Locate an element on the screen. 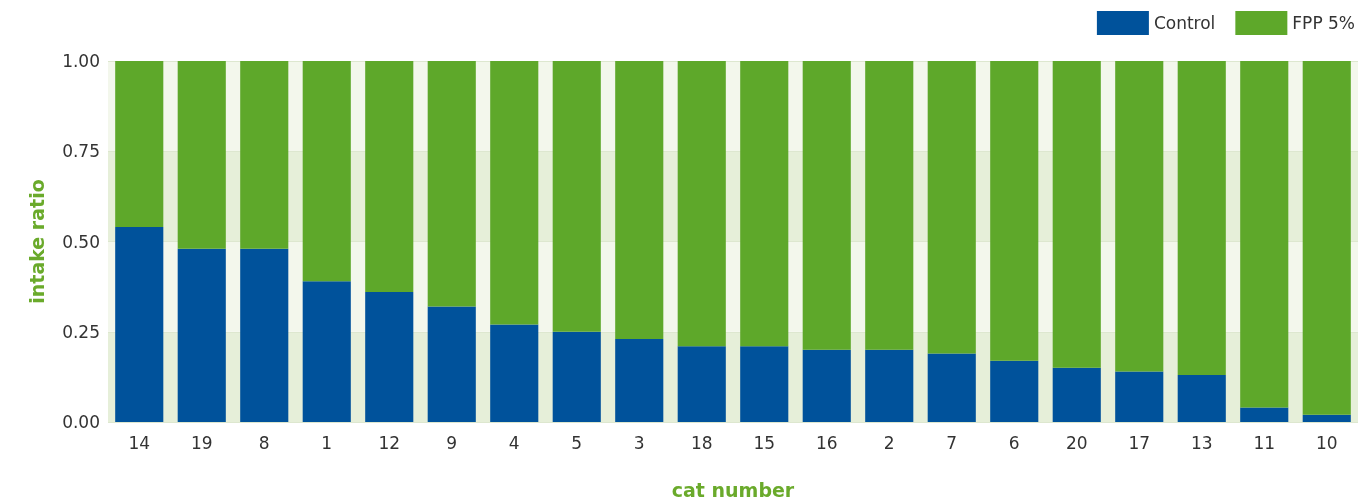  y-tick-label: 1.00 is located at coordinates (81, 61).